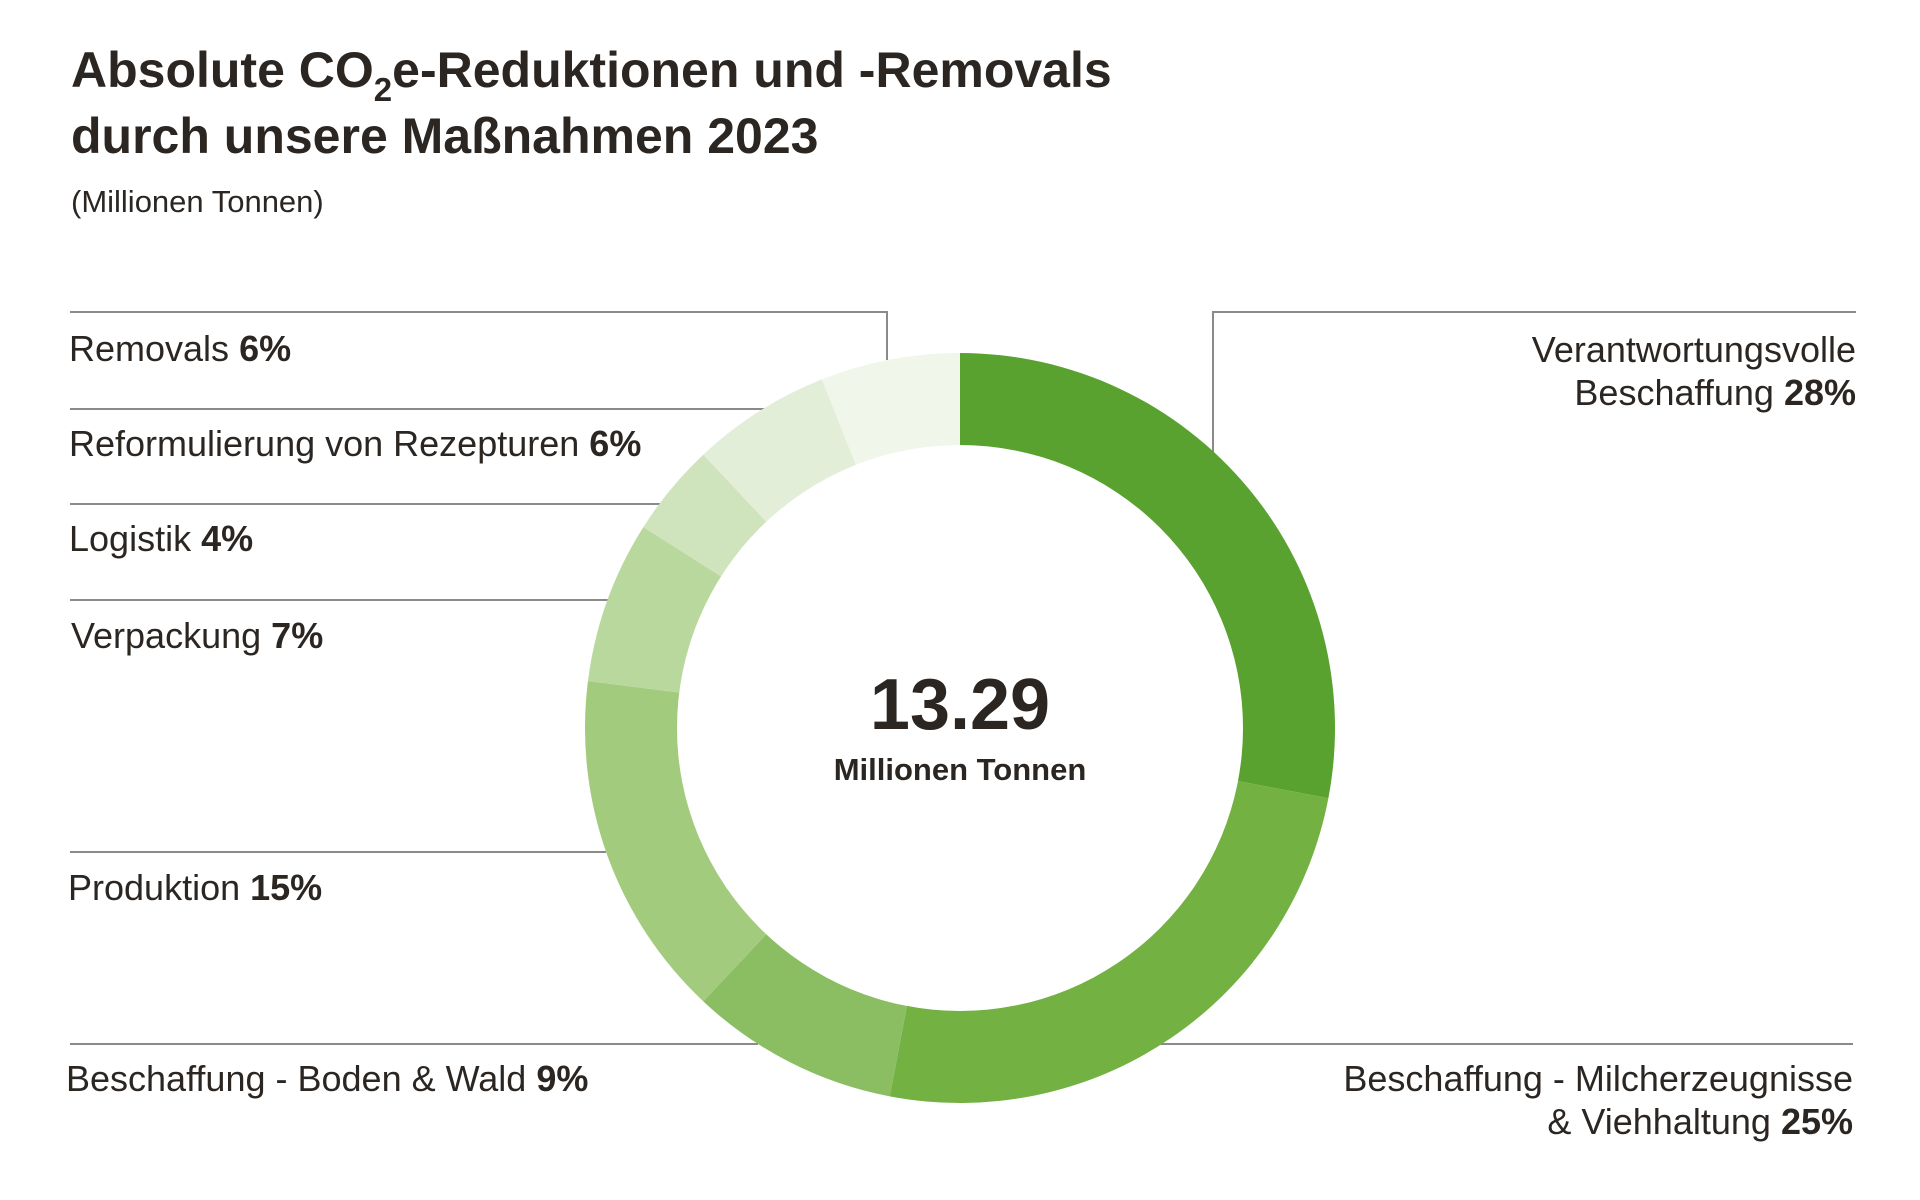 Image resolution: width=1920 pixels, height=1200 pixels. Describe the element at coordinates (1693, 349) in the screenshot. I see `label-text-verantwortungsvolle-beschaffung: Verantwortungsvolle` at that location.